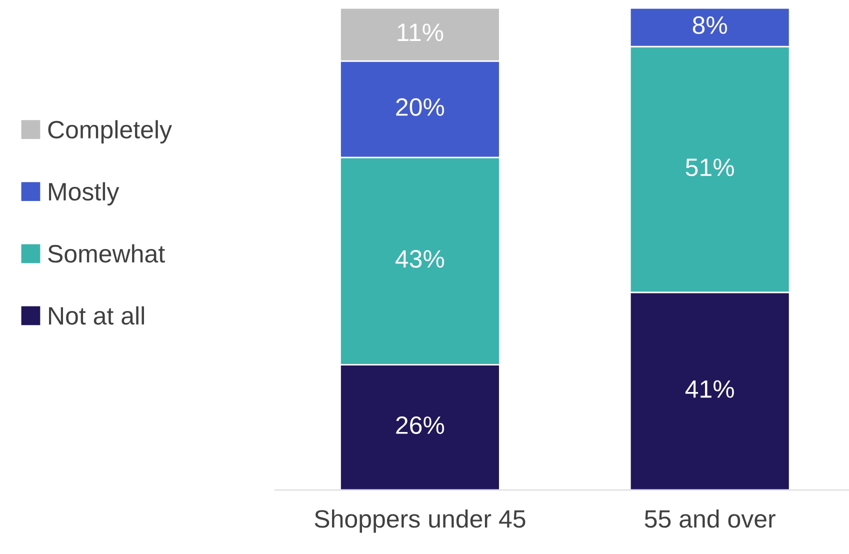 The image size is (849, 554). Describe the element at coordinates (709, 389) in the screenshot. I see `data-label: 41%` at that location.